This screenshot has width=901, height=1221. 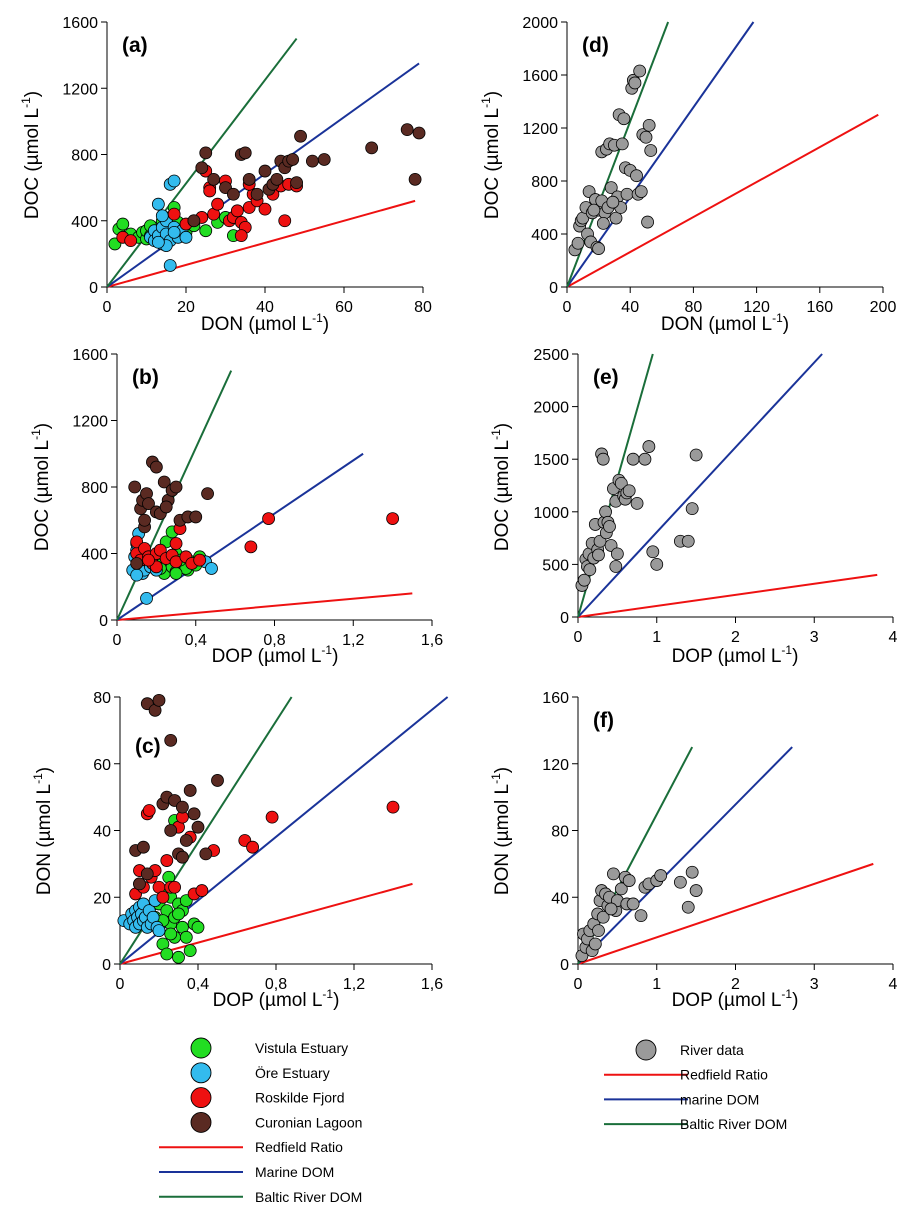 What do you see at coordinates (551, 355) in the screenshot?
I see `y-tick-label: 2500` at bounding box center [551, 355].